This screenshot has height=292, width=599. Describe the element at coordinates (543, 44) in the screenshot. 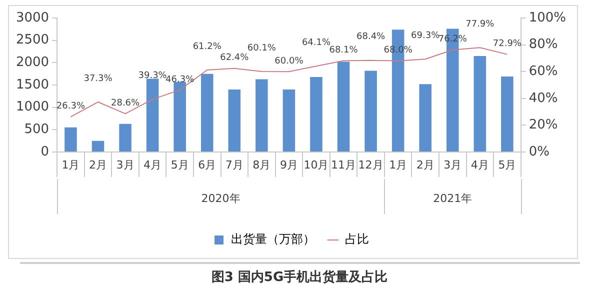

I see `y2-tick-label: 80%` at that location.